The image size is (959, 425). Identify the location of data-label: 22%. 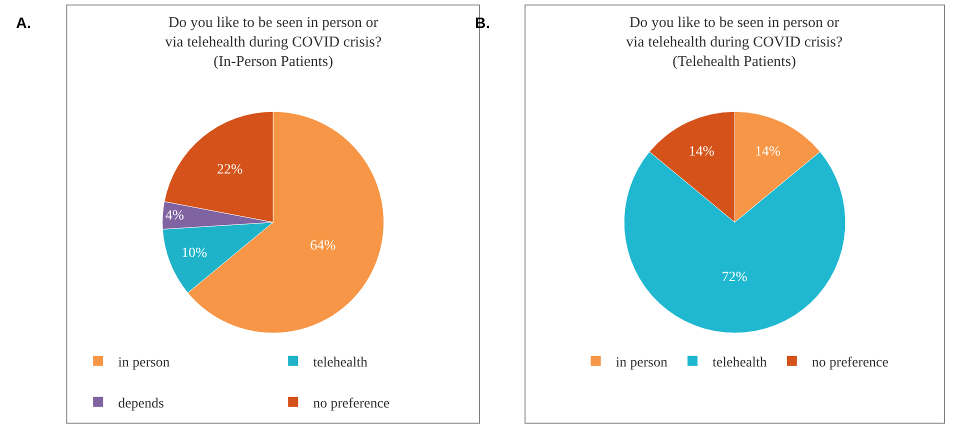
(230, 170).